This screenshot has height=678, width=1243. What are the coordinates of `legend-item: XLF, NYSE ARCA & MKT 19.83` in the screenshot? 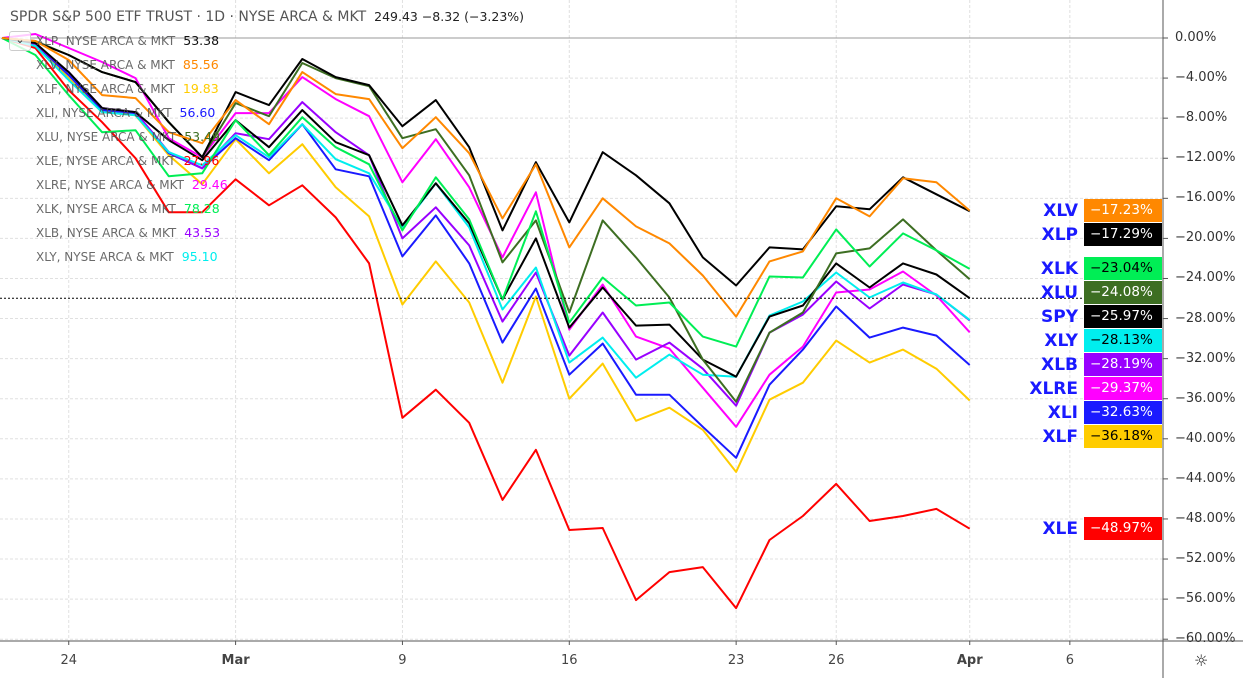 It's located at (132, 93).